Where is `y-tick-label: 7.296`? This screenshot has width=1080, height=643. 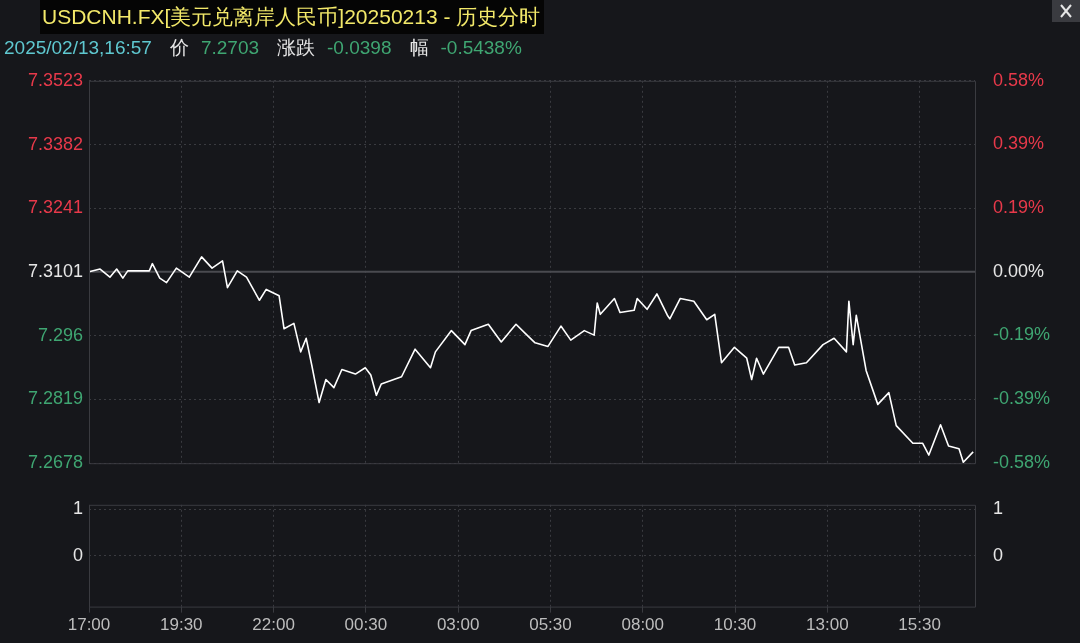
y-tick-label: 7.296 is located at coordinates (60, 334).